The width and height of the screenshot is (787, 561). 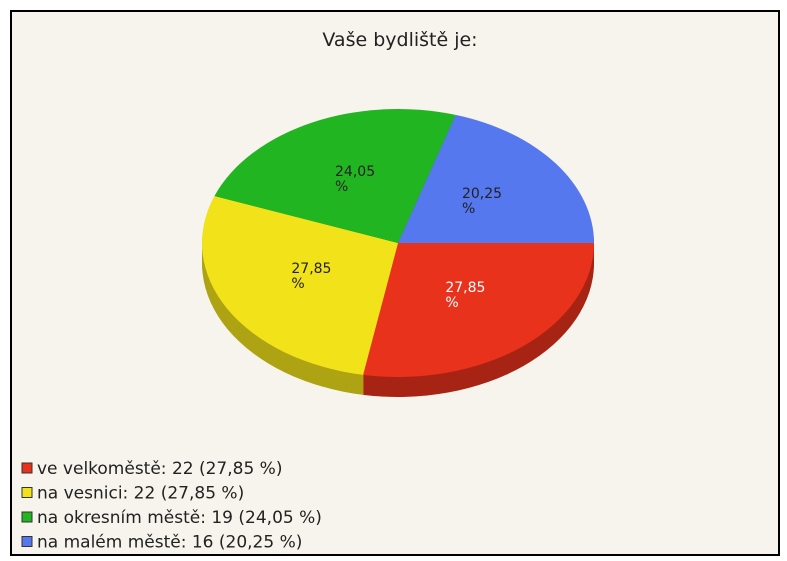 What do you see at coordinates (179, 518) in the screenshot?
I see `legend-label: na okresním městě: 19 (24,05 %)` at bounding box center [179, 518].